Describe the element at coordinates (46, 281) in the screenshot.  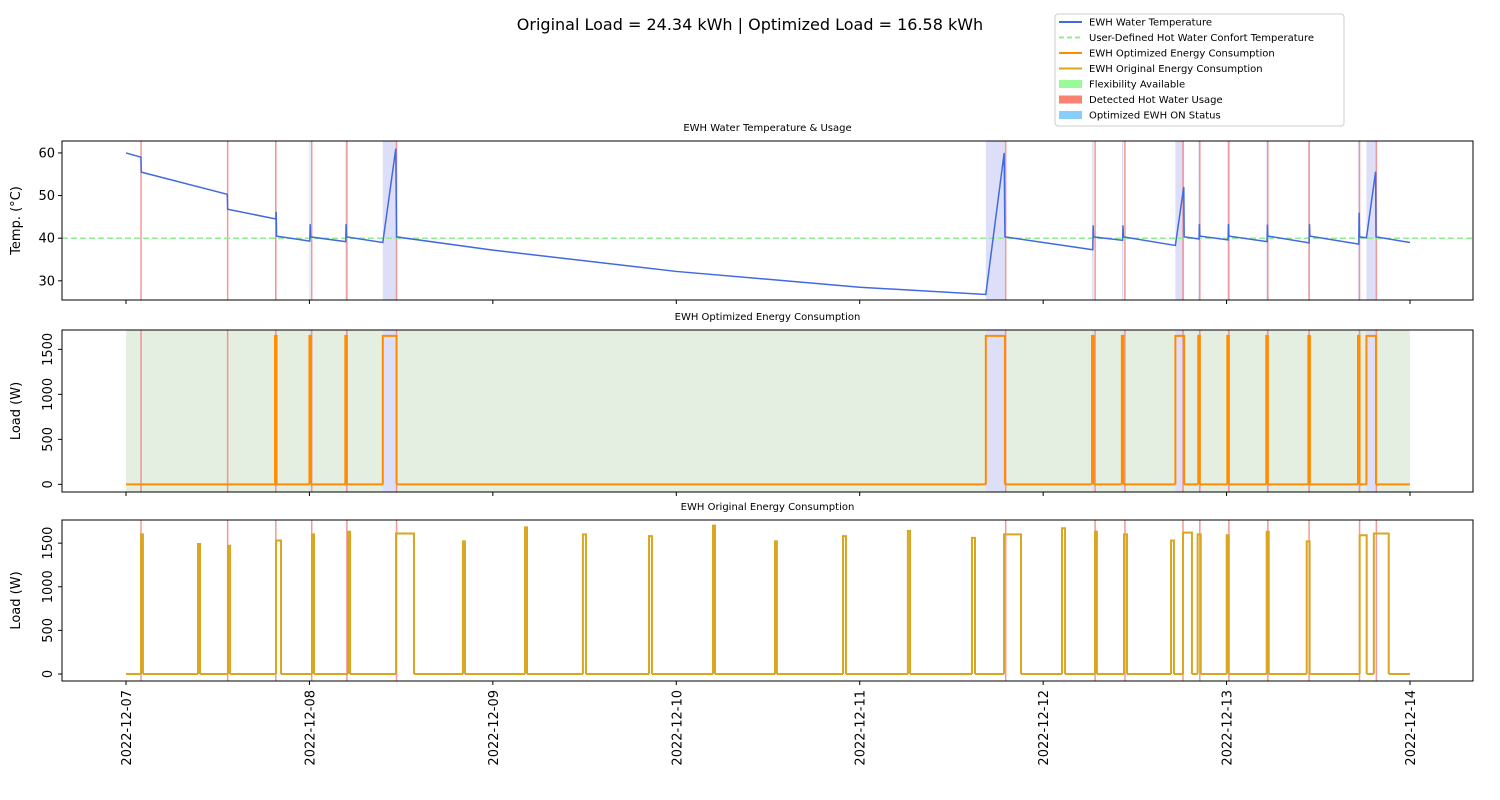
I see `y-tick-label: 30` at that location.